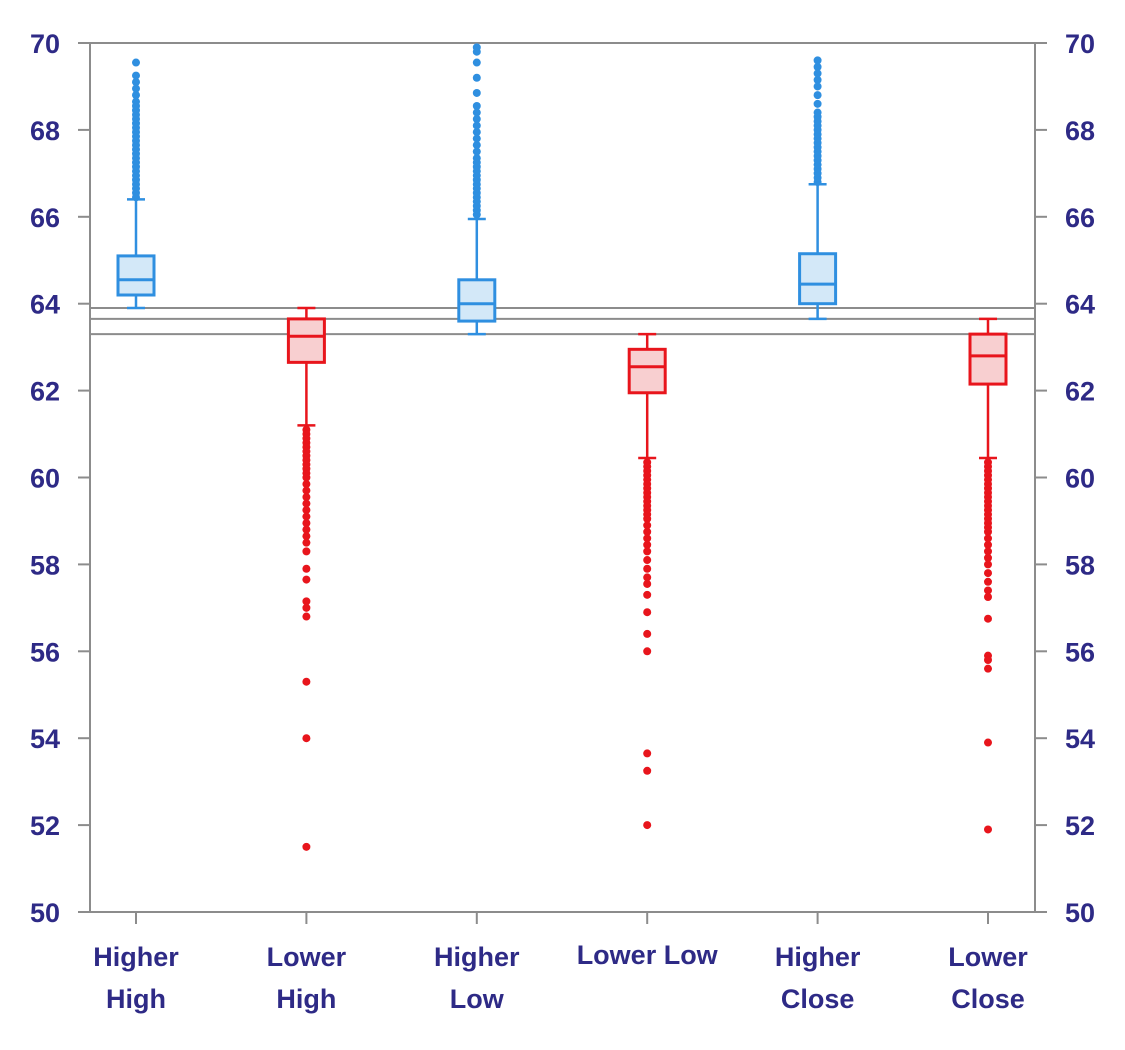  I want to click on y-tick-label-right: 62, so click(1080, 392).